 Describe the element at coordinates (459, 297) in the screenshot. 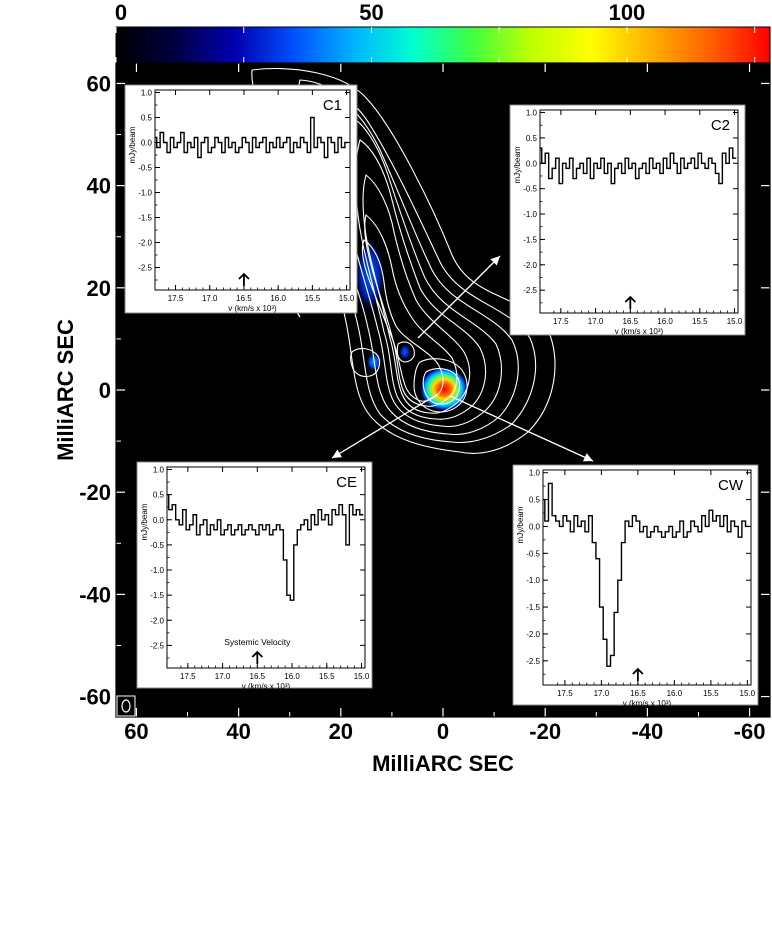

I see `pointer-line` at that location.